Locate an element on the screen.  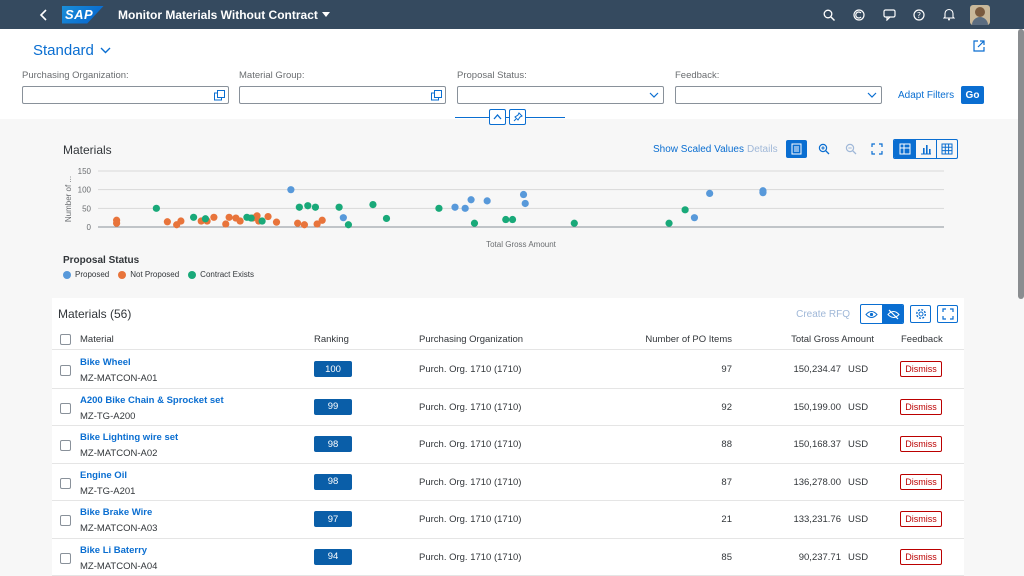
column-header-material: Material is located at coordinates (97, 339).